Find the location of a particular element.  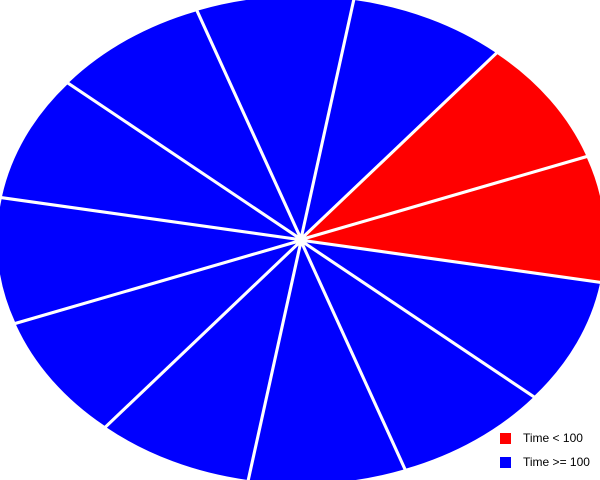

legend: Time < 100 Time >= 100 is located at coordinates (545, 454).